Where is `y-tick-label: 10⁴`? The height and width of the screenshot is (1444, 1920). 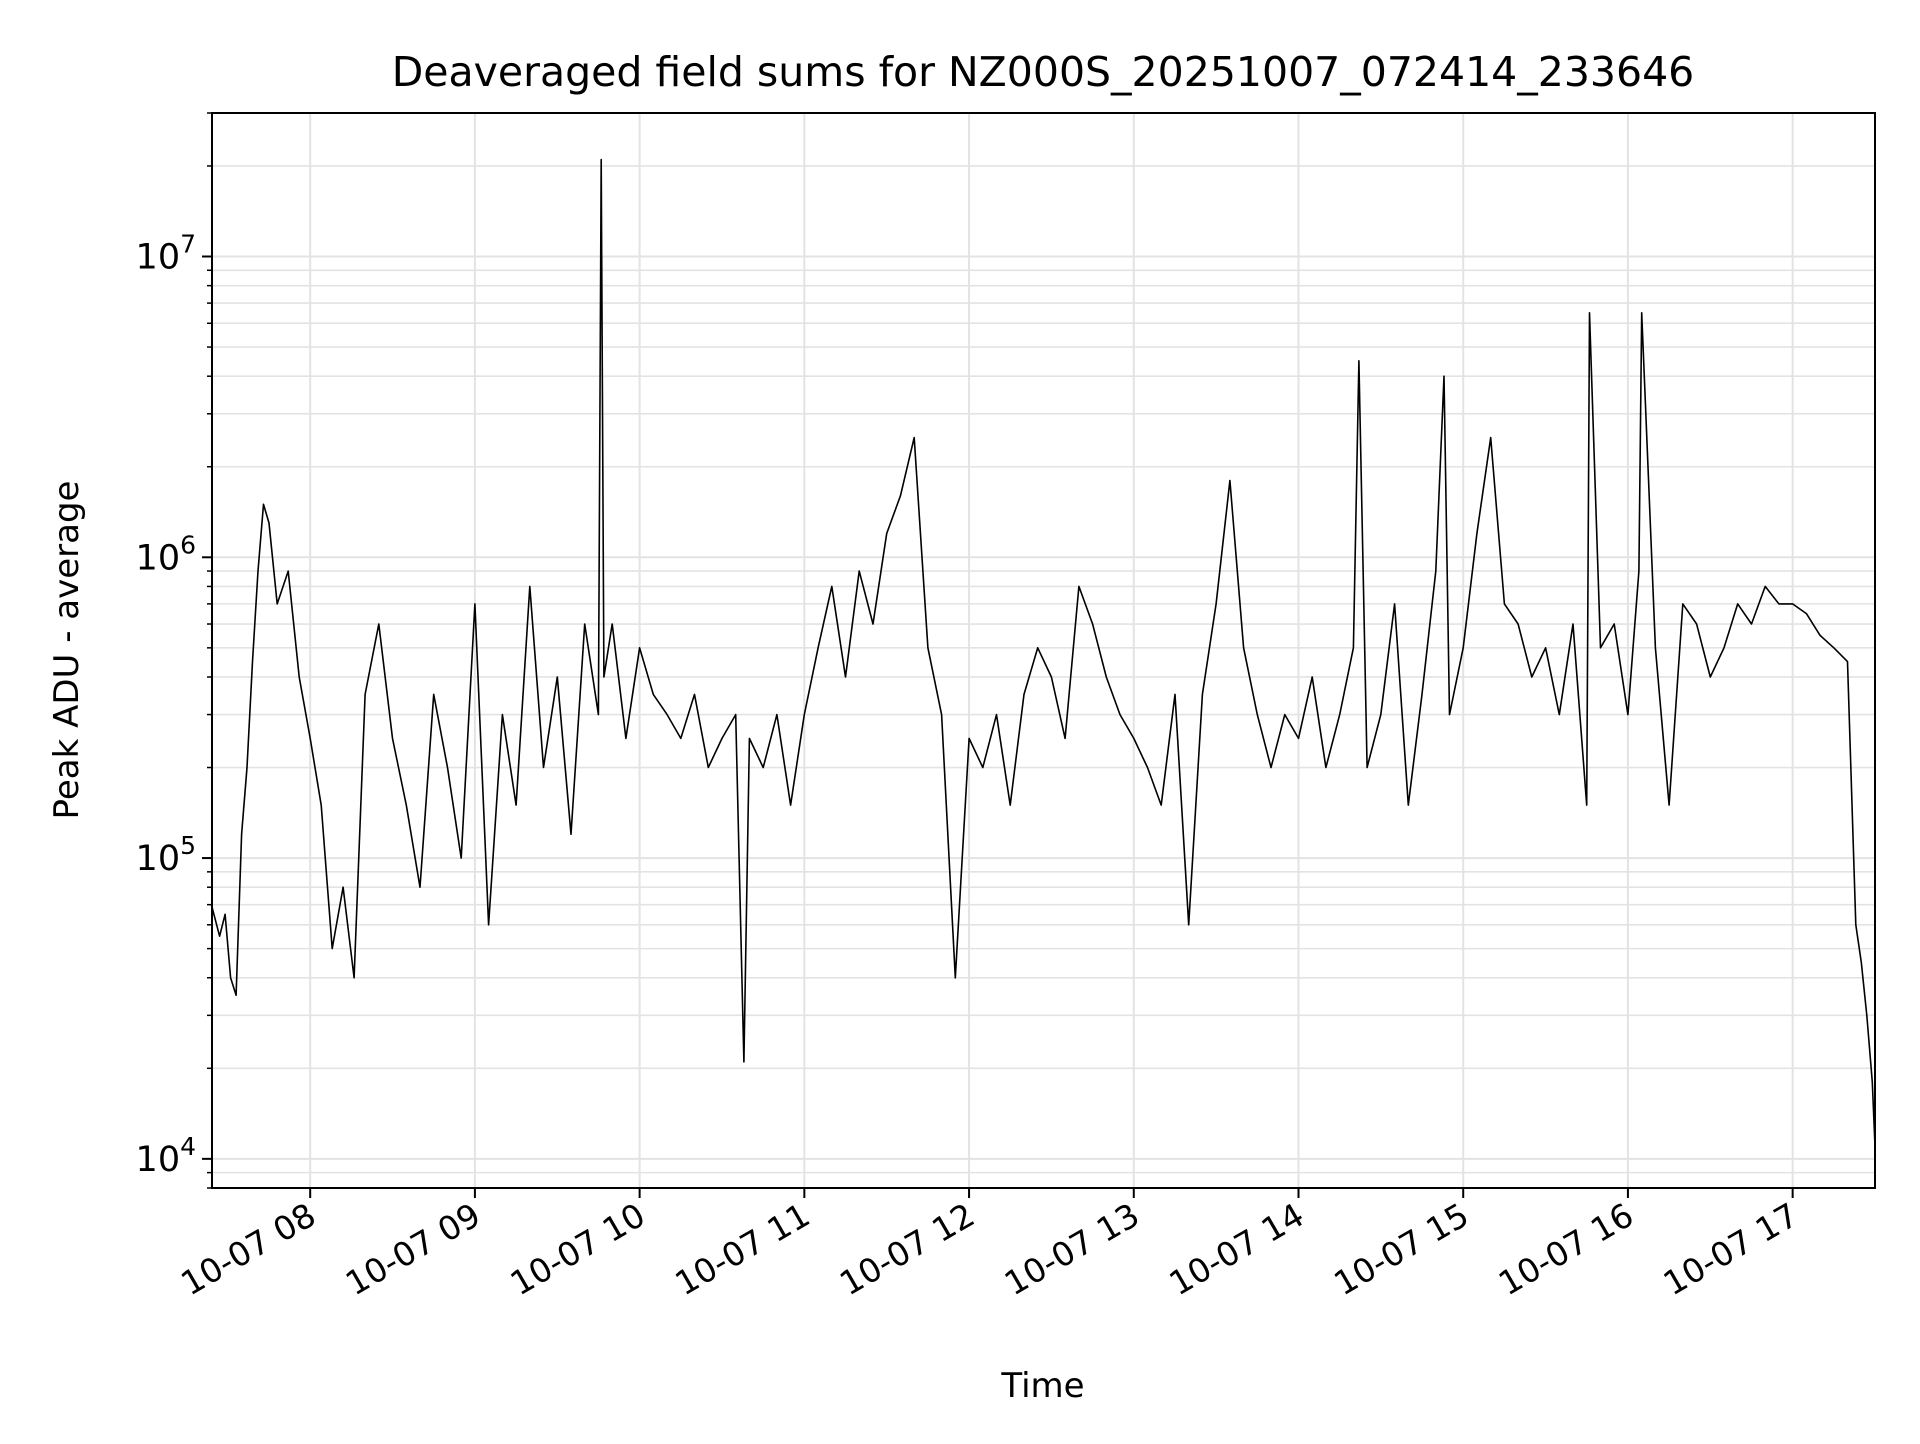
y-tick-label: 10⁴ is located at coordinates (166, 1156).